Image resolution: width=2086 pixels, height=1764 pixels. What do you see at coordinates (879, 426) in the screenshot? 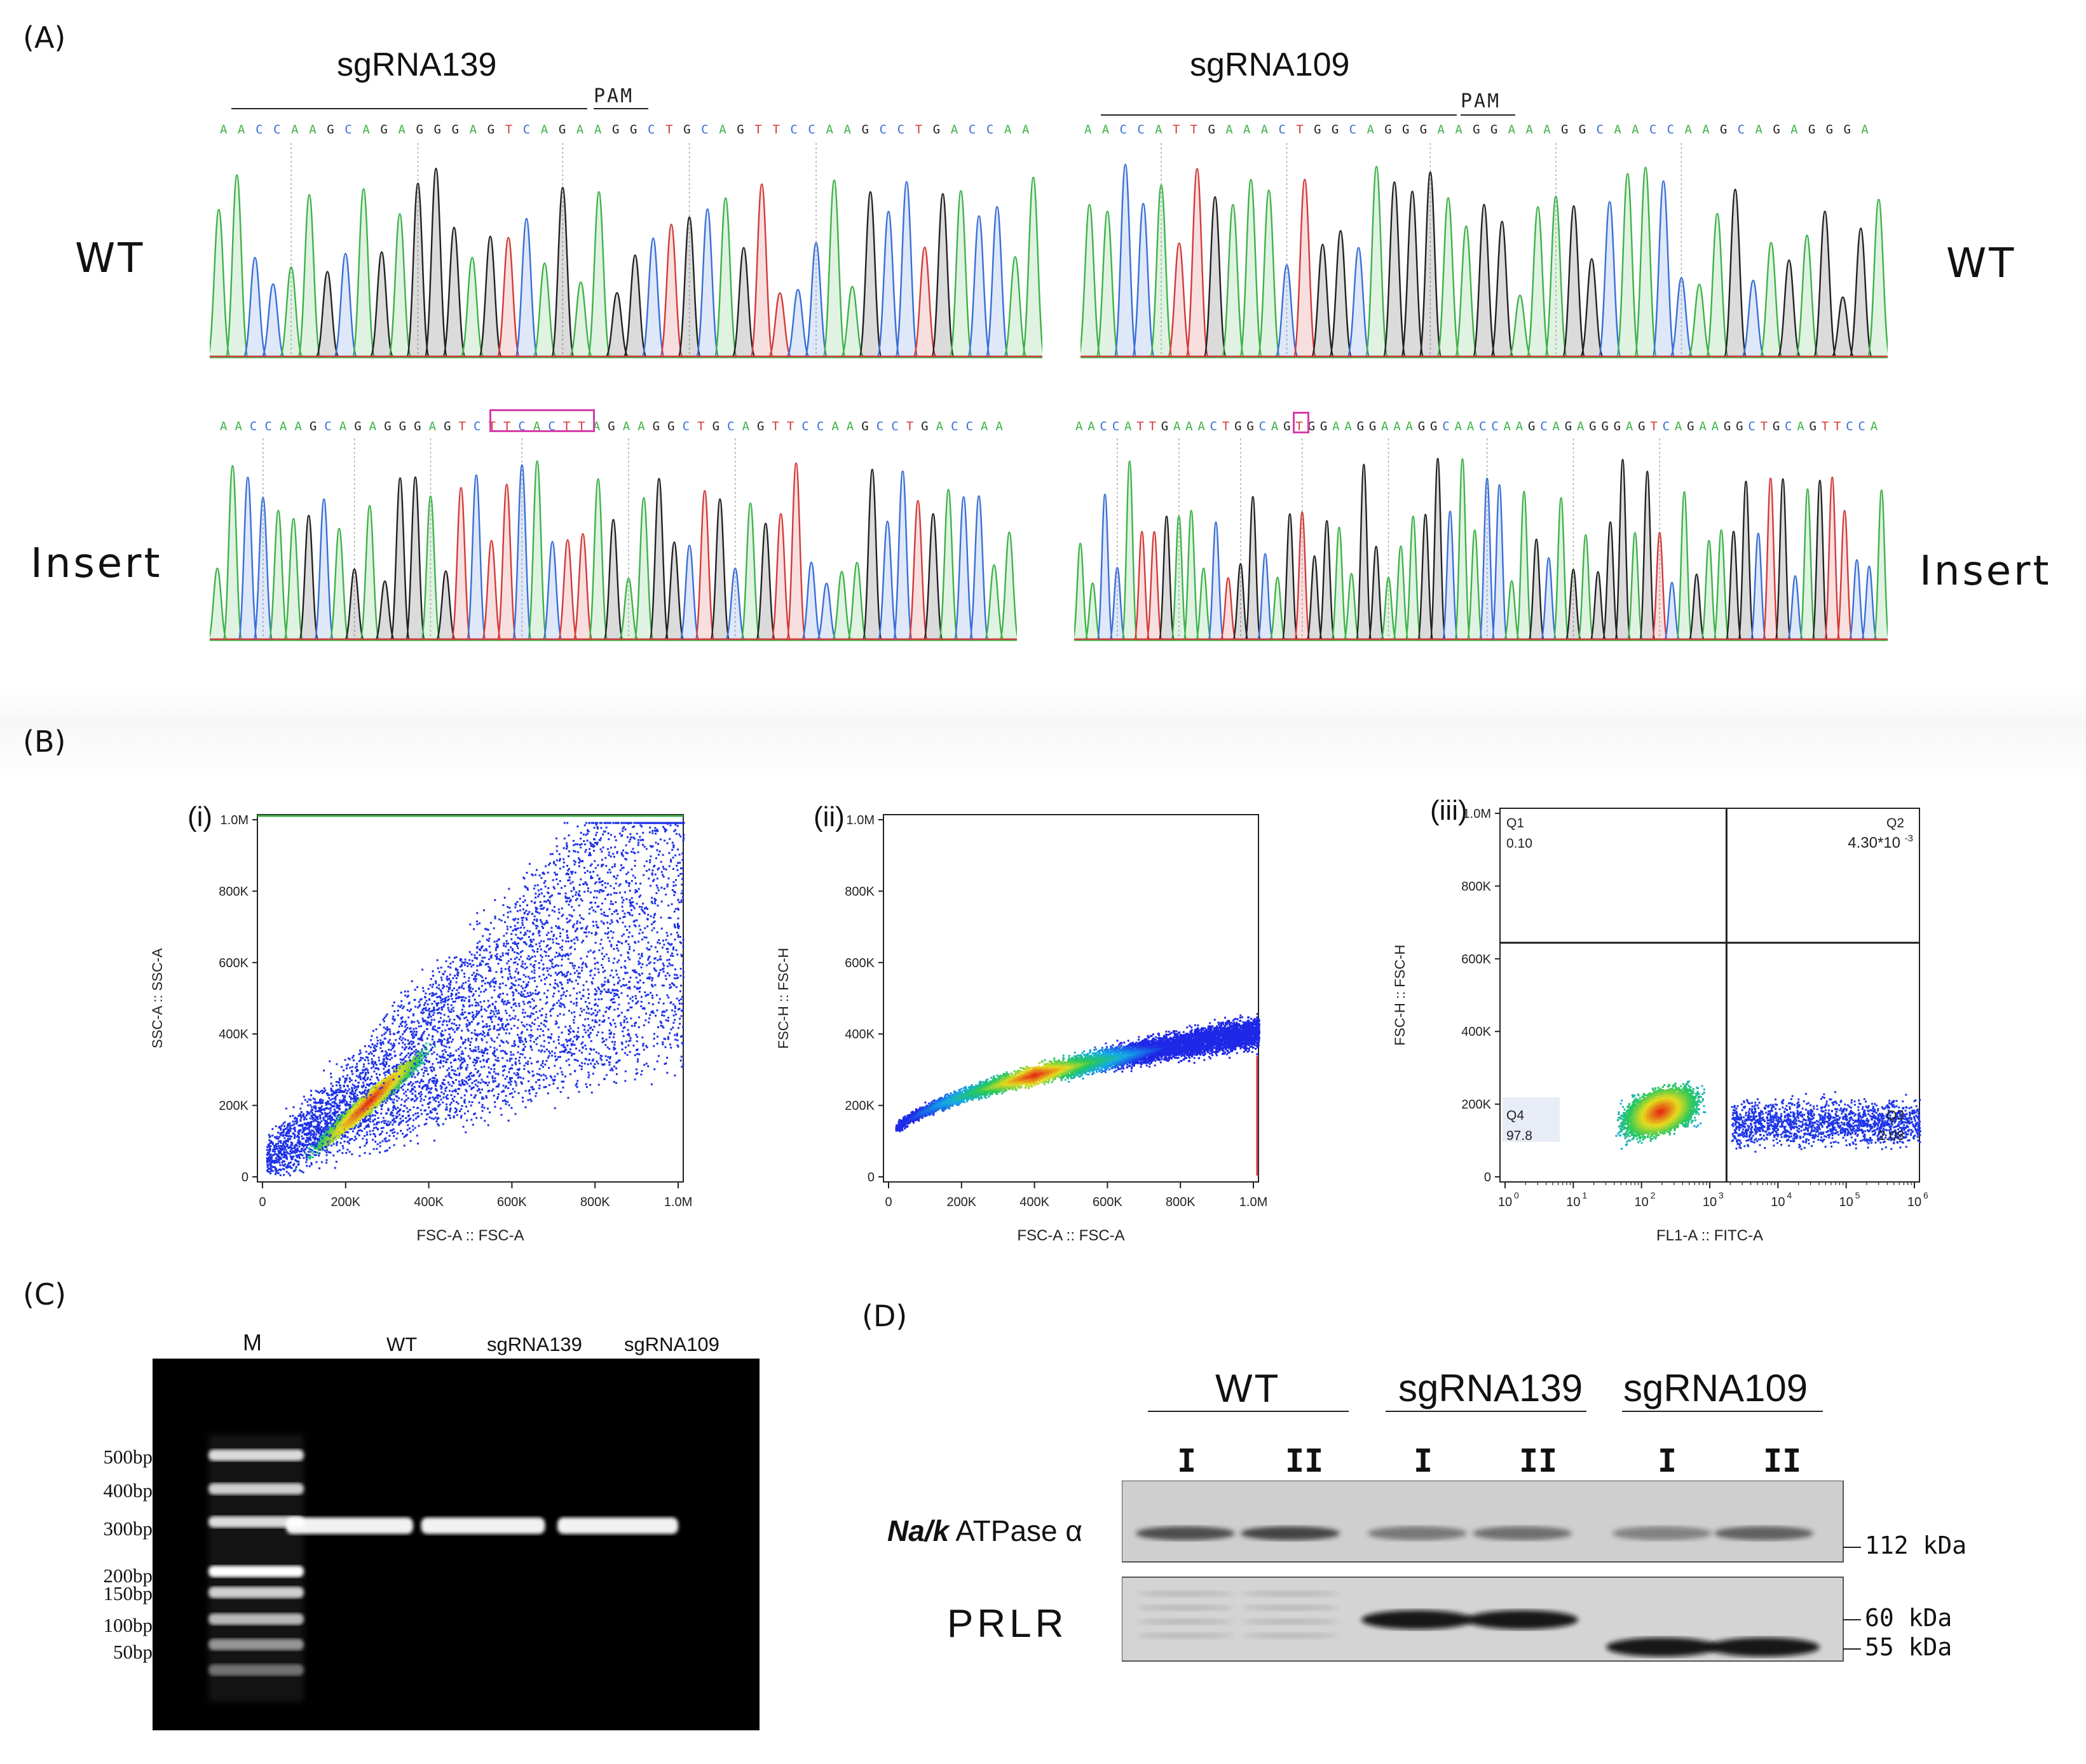
I see `base-letter: C` at bounding box center [879, 426].